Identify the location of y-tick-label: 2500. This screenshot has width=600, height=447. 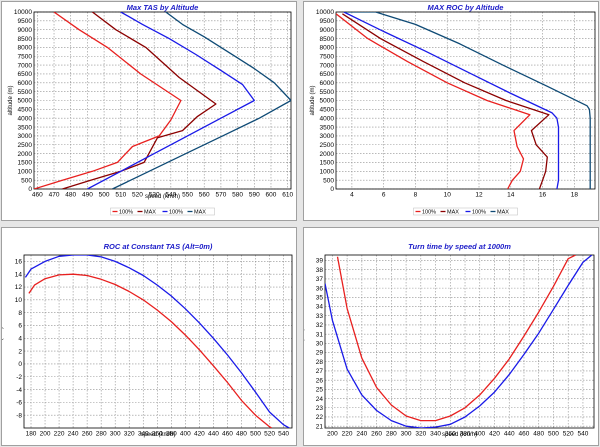
(327, 145).